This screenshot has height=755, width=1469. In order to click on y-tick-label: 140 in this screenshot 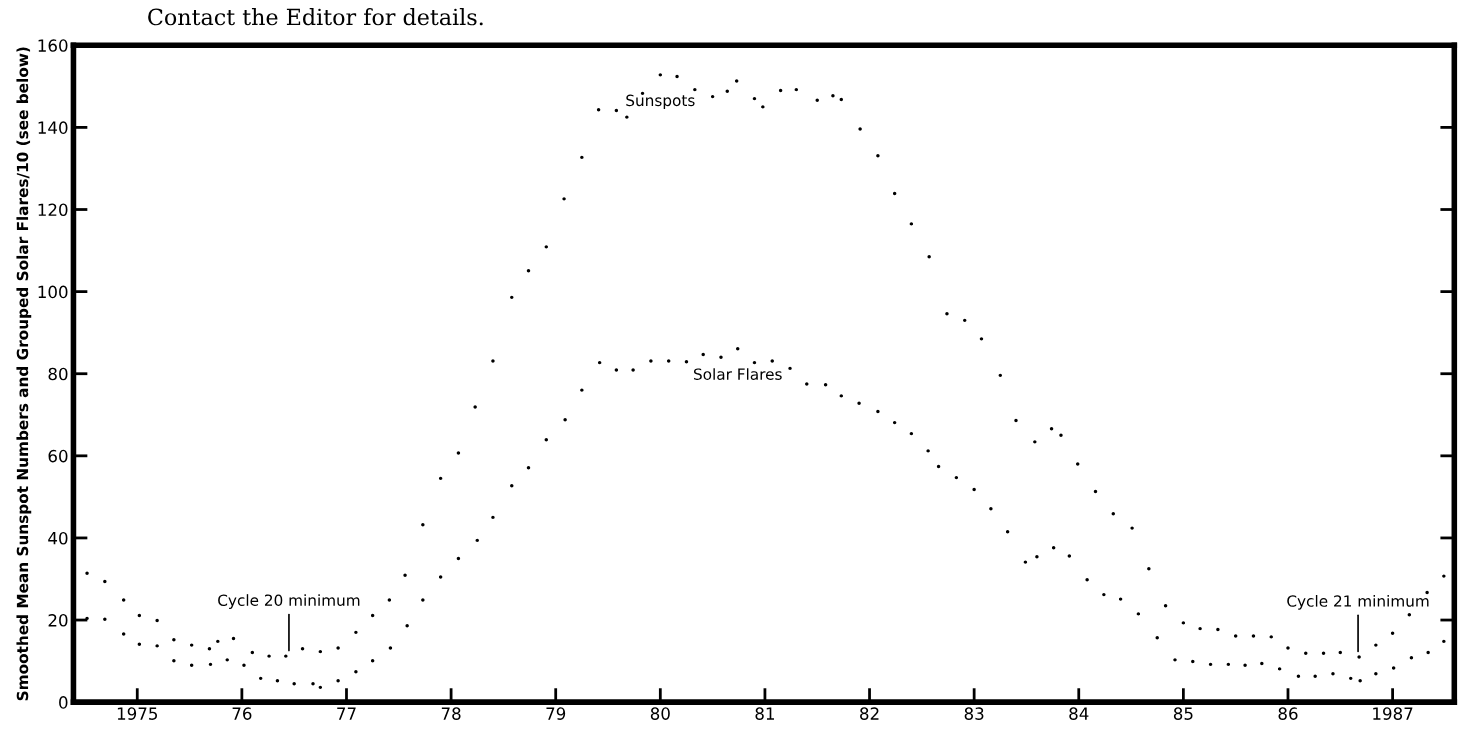, I will do `click(53, 127)`.